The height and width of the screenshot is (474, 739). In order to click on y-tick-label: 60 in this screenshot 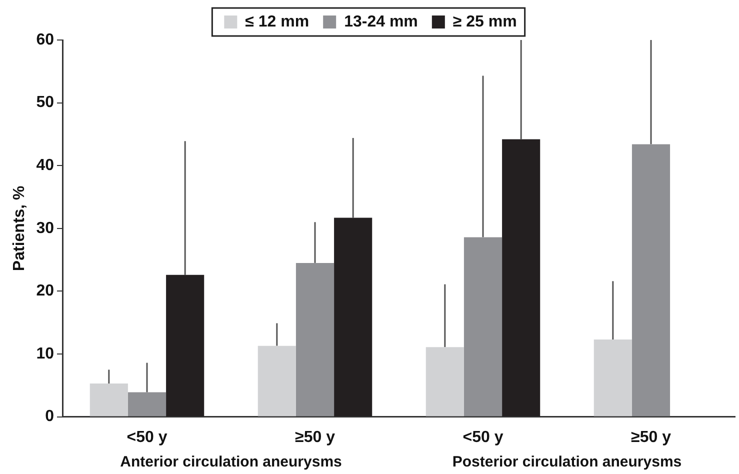, I will do `click(45, 39)`.